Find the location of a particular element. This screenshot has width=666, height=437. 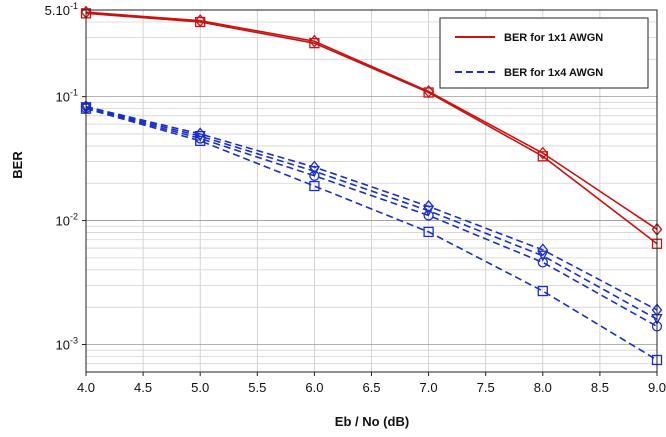

x-axis-ticks: 4.0 4.5 5.0 5.5 6.0 6.5 7.0 7.5 8.0 8.5 9.0 is located at coordinates (371, 383).